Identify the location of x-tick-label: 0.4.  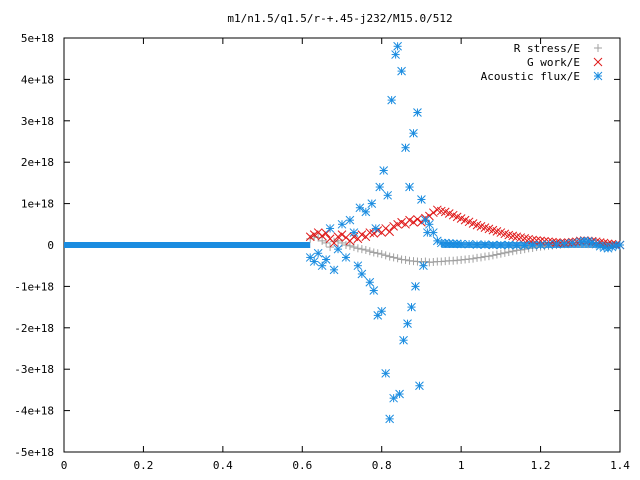
(223, 465).